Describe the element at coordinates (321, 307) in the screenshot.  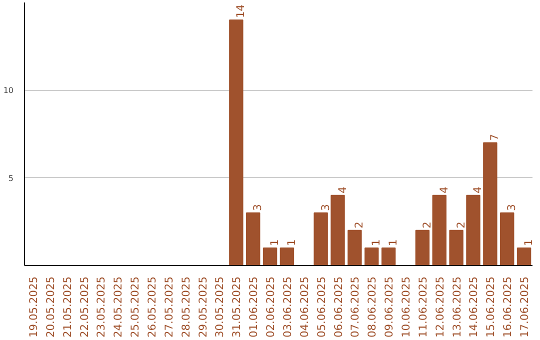
I see `x-tick-label: 05.06.2025` at that location.